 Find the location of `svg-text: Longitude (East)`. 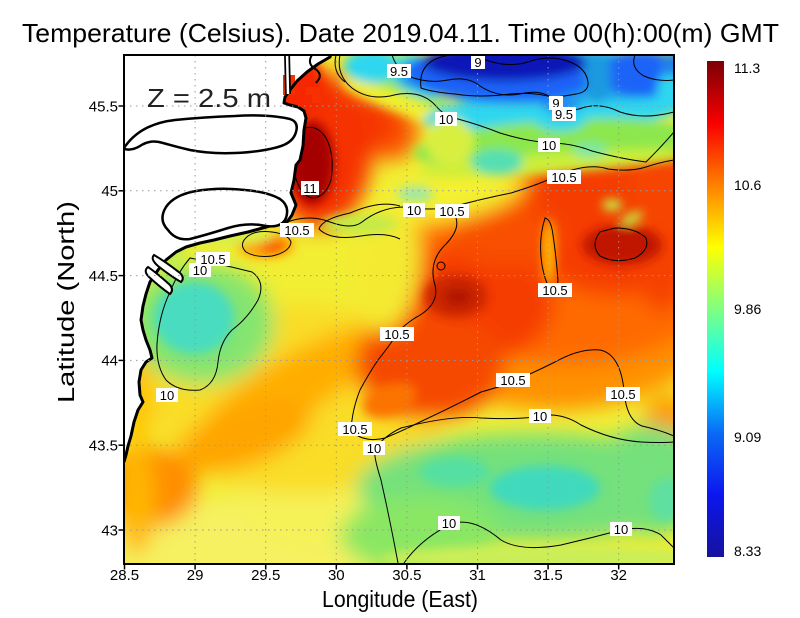

svg-text: Longitude (East) is located at coordinates (400, 599).